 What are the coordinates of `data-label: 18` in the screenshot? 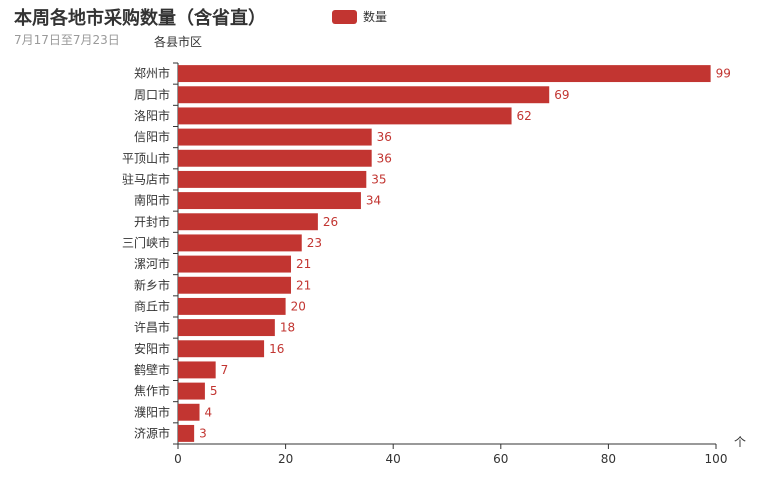 It's located at (287, 328).